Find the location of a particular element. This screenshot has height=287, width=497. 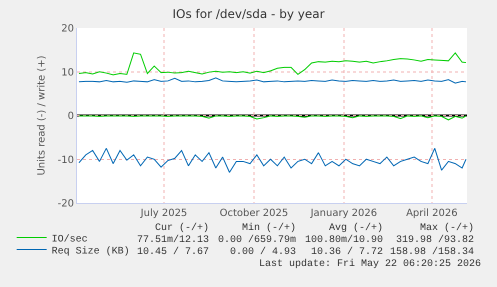

text: Min (-/+) is located at coordinates (269, 228).